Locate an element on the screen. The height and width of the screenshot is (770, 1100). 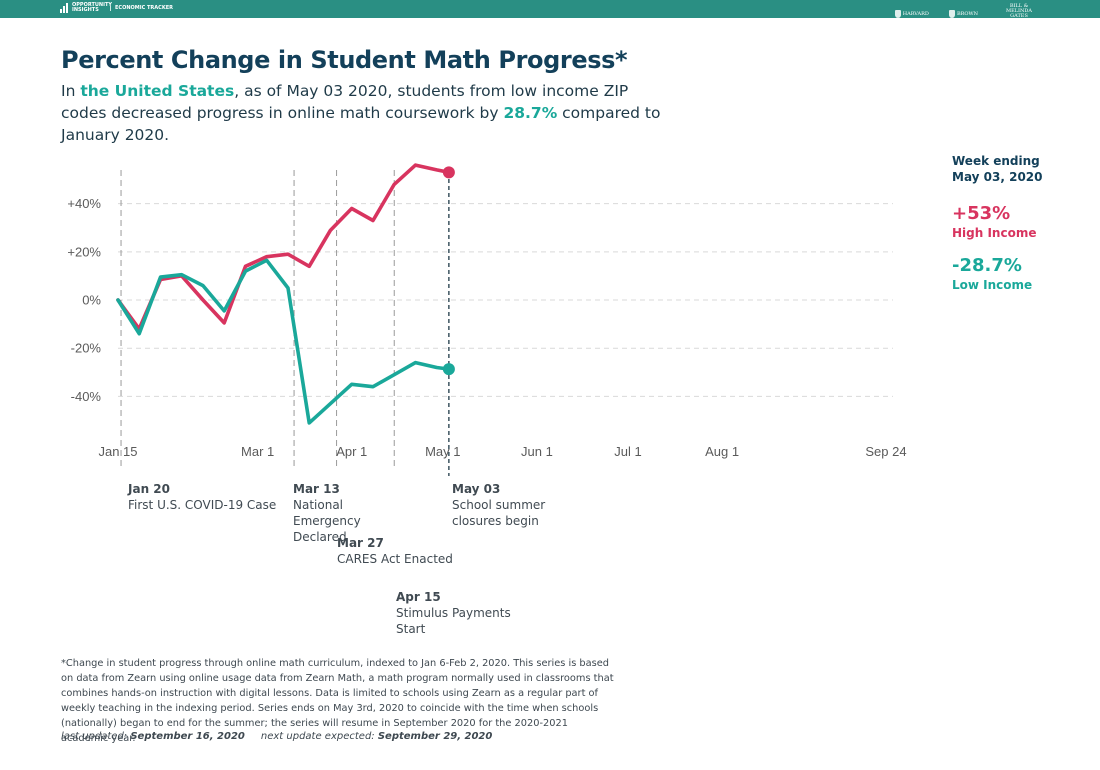
event-annotation: Mar 13 National Emergency Declared is located at coordinates (353, 513).